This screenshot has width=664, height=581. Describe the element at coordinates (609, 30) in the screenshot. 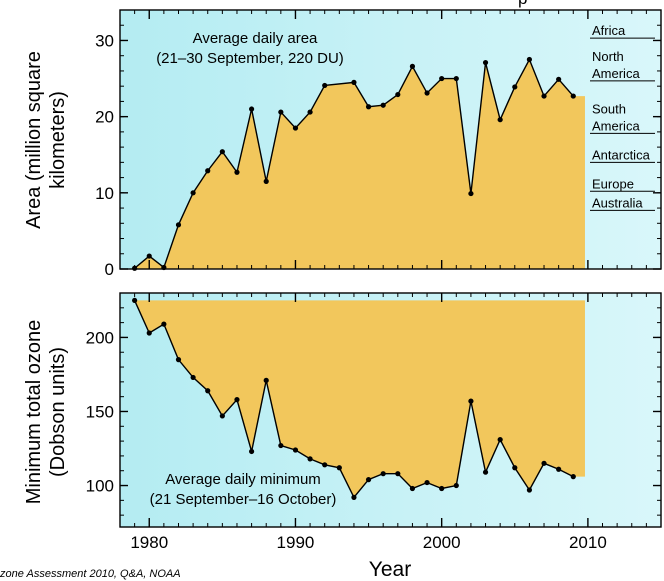

I see `continent-label: Africa` at that location.